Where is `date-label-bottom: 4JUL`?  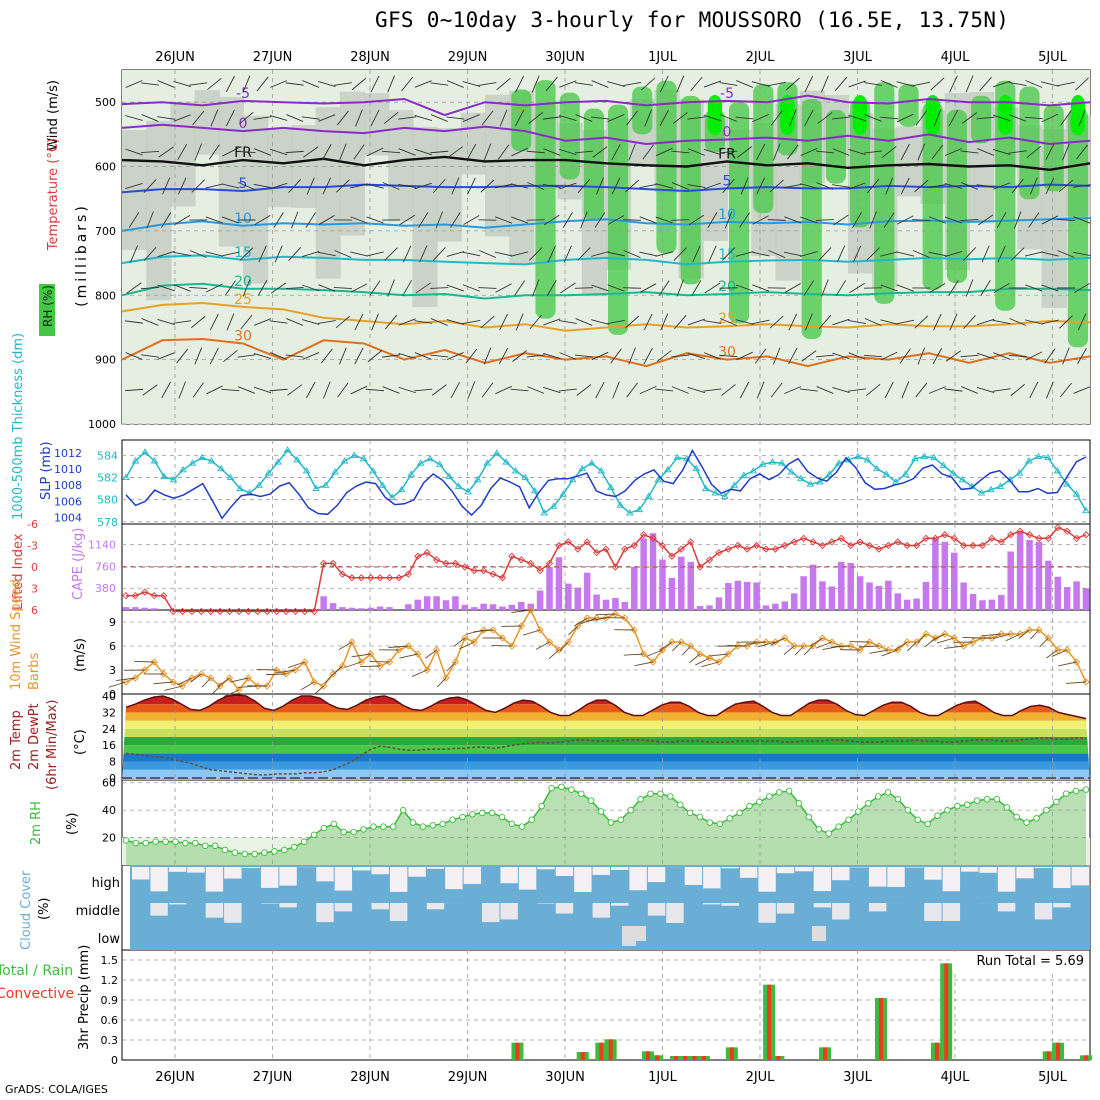
date-label-bottom: 4JUL is located at coordinates (956, 1077).